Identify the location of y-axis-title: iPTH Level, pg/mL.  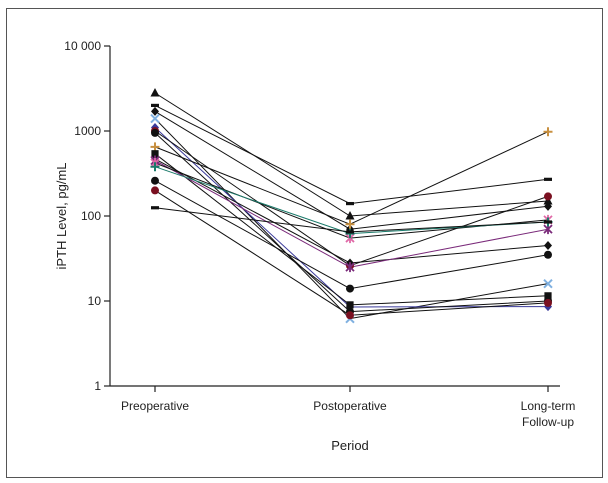
(61, 216).